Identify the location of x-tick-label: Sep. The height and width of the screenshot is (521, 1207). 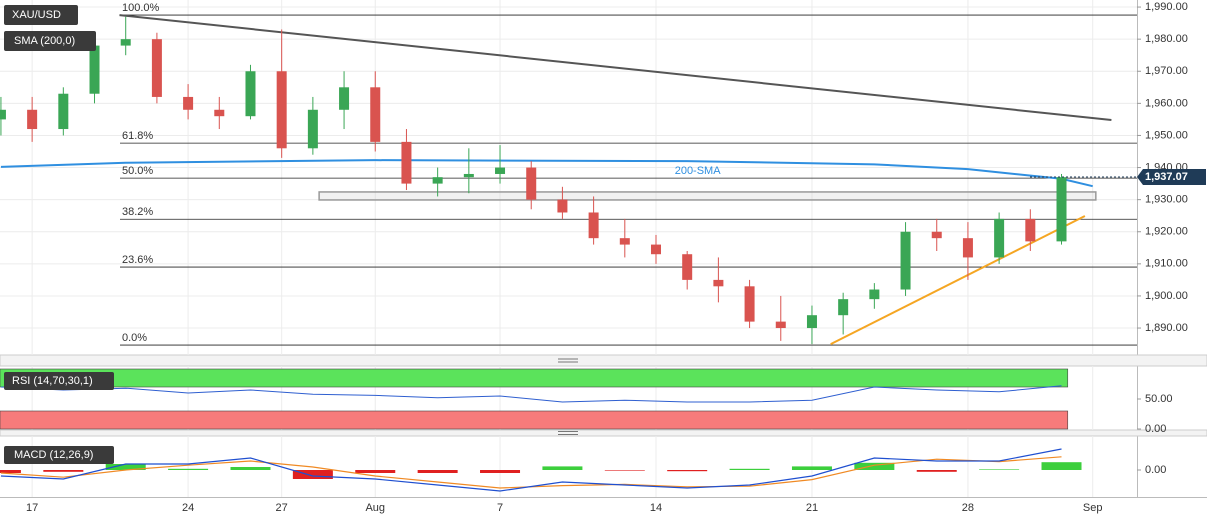
(1093, 508).